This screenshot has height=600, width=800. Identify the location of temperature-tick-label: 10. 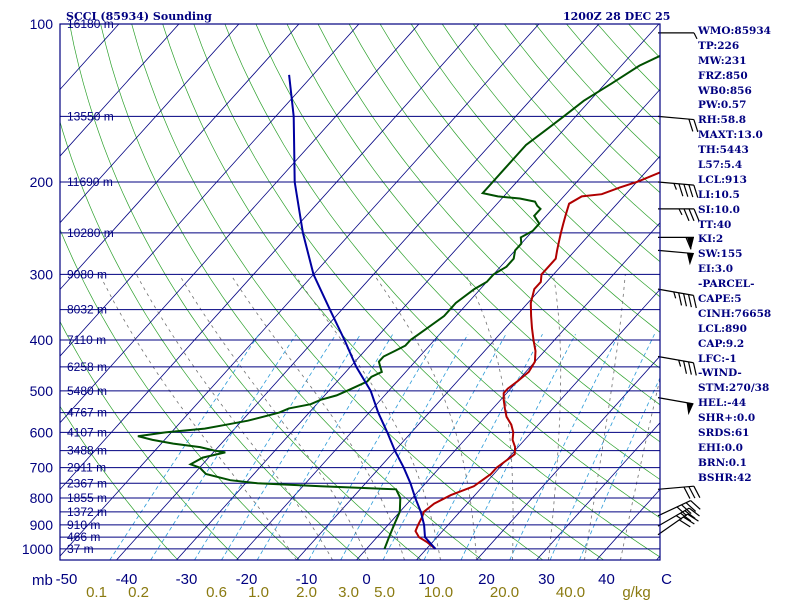
(426, 579).